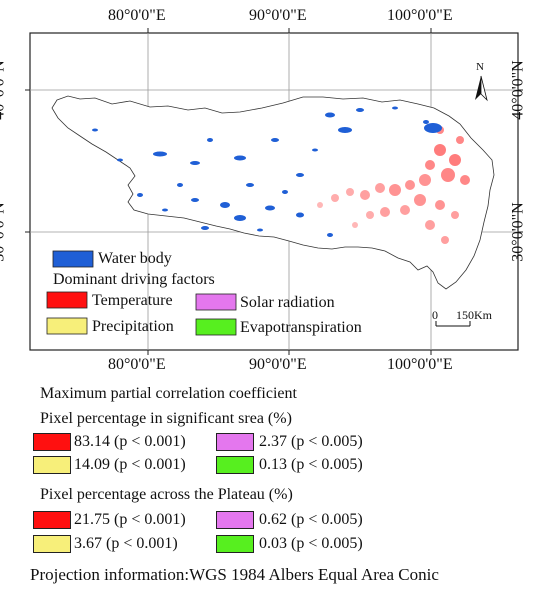  Describe the element at coordinates (67, 300) in the screenshot. I see `swatch-map-temperature` at that location.